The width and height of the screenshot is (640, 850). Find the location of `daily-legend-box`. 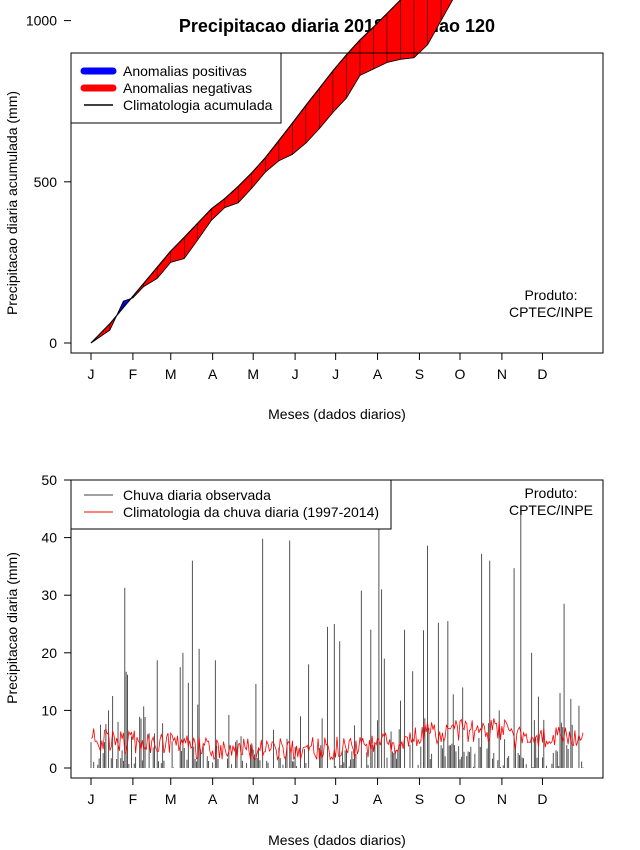

daily-legend-box is located at coordinates (231, 504).